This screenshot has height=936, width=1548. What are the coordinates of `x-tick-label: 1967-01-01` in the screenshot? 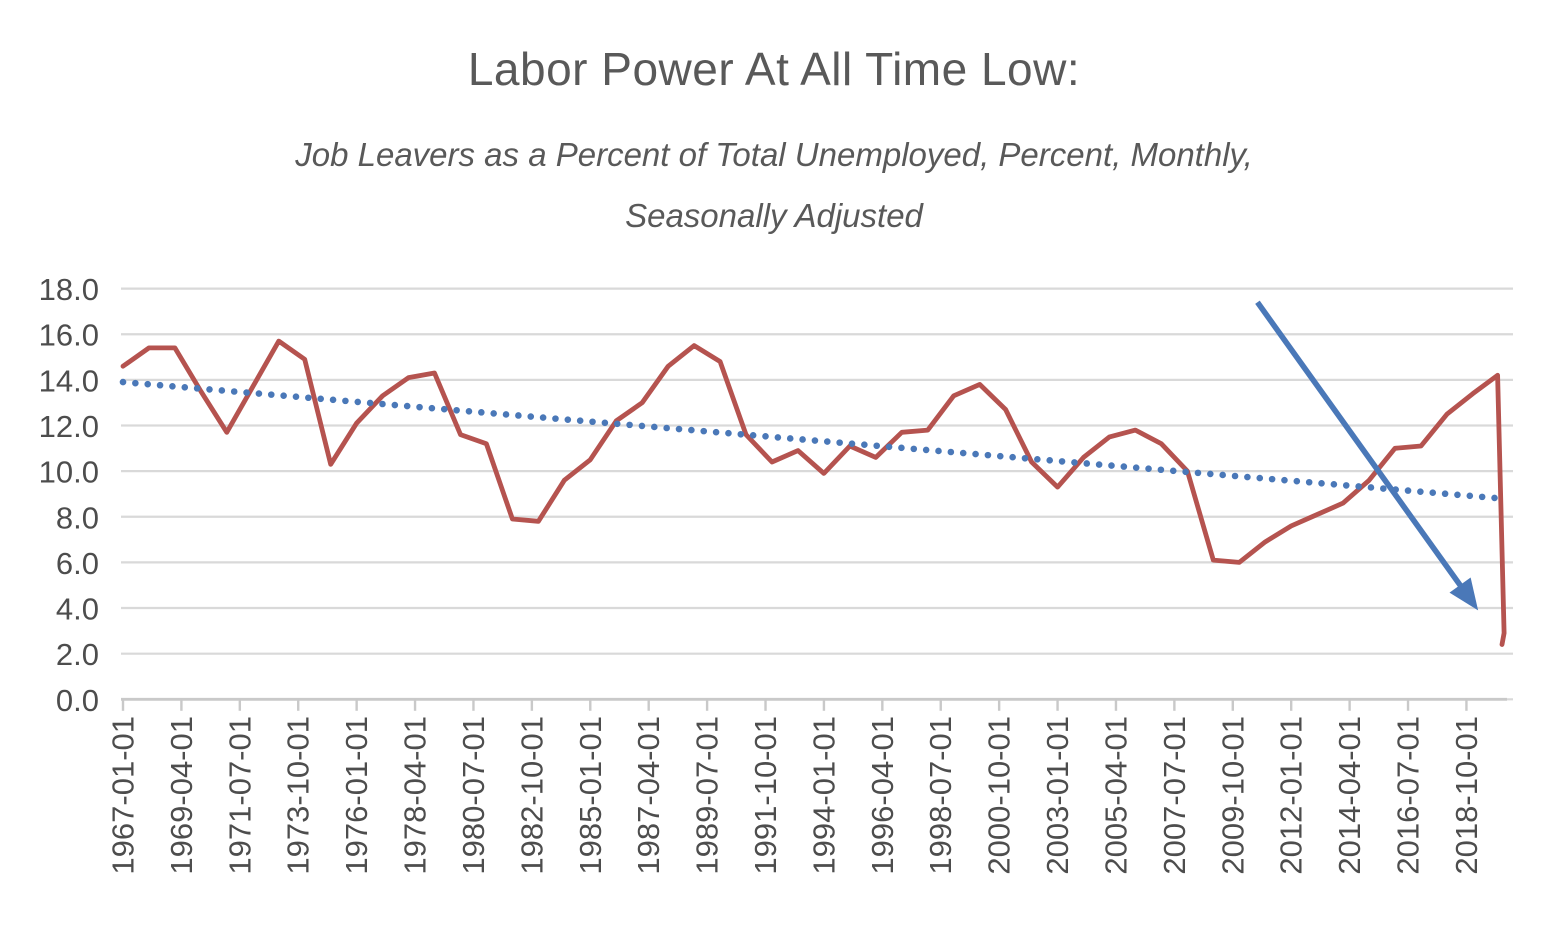 It's located at (123, 795).